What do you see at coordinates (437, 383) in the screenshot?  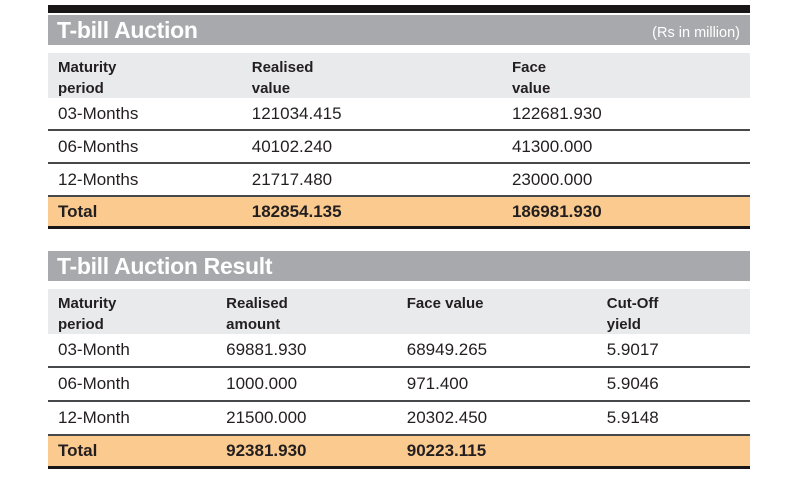 I see `cell-face-value: 971.400` at bounding box center [437, 383].